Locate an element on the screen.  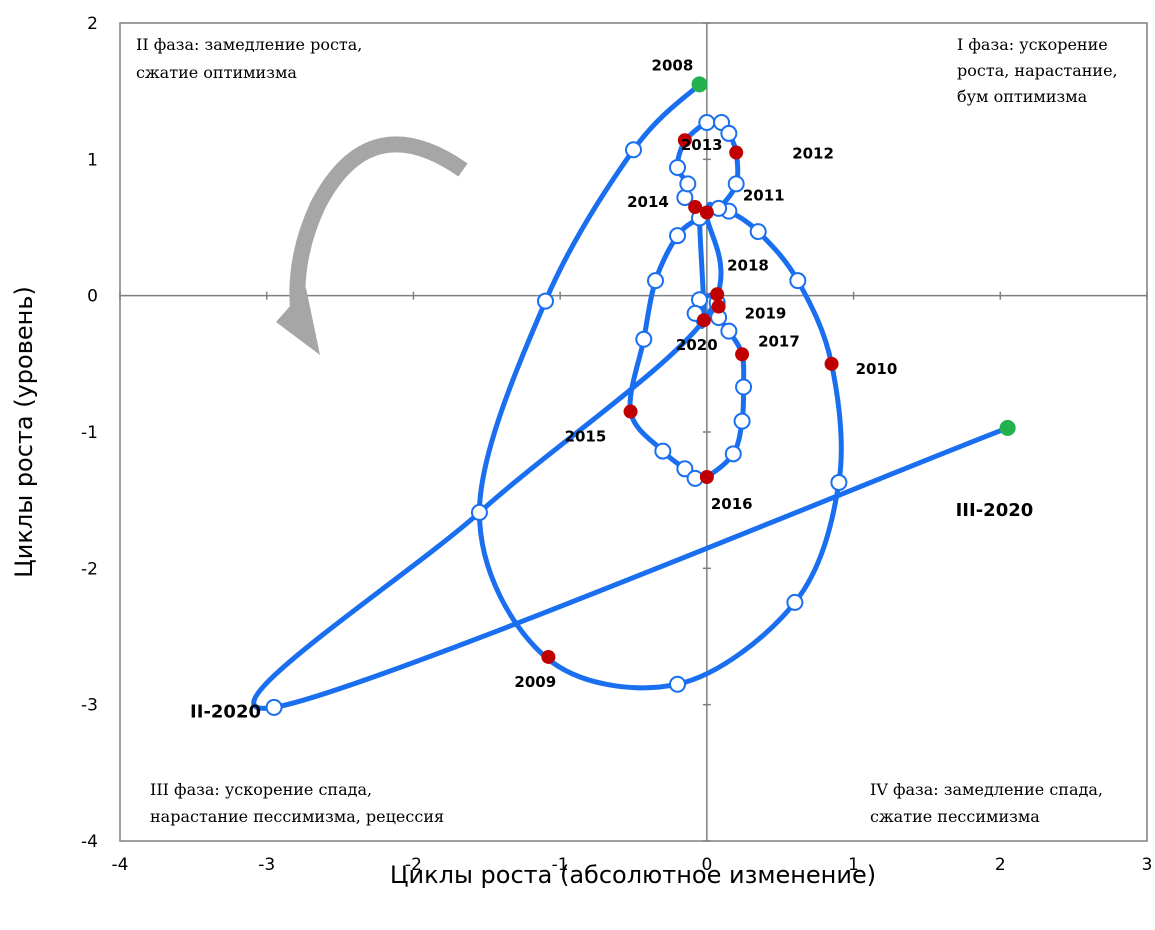
year-point-2011 is located at coordinates (706, 212).